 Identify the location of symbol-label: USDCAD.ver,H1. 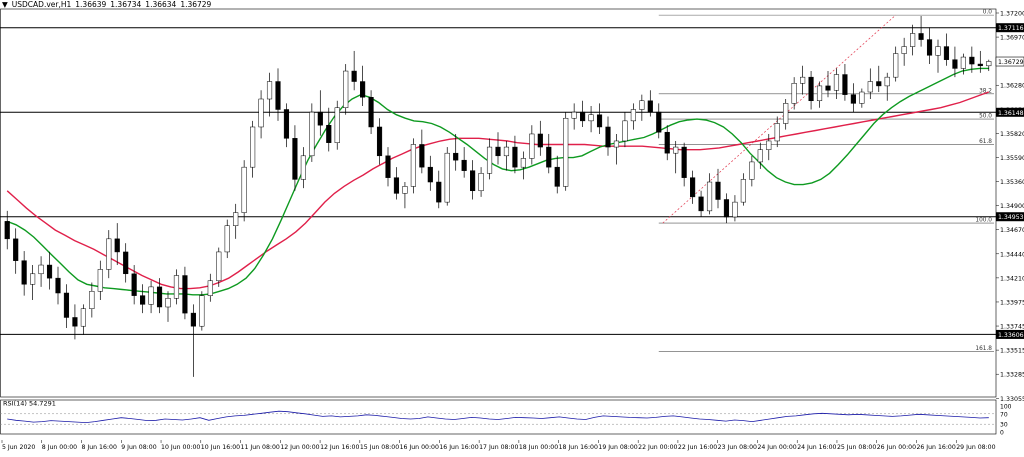
(41, 4).